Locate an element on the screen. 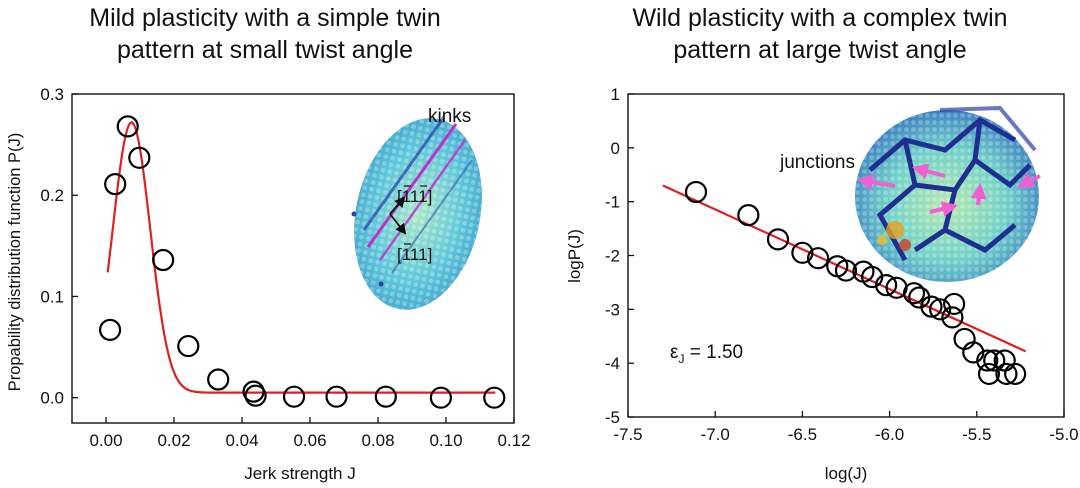  chart-b-x-axis-label: log(J) is located at coordinates (846, 473).